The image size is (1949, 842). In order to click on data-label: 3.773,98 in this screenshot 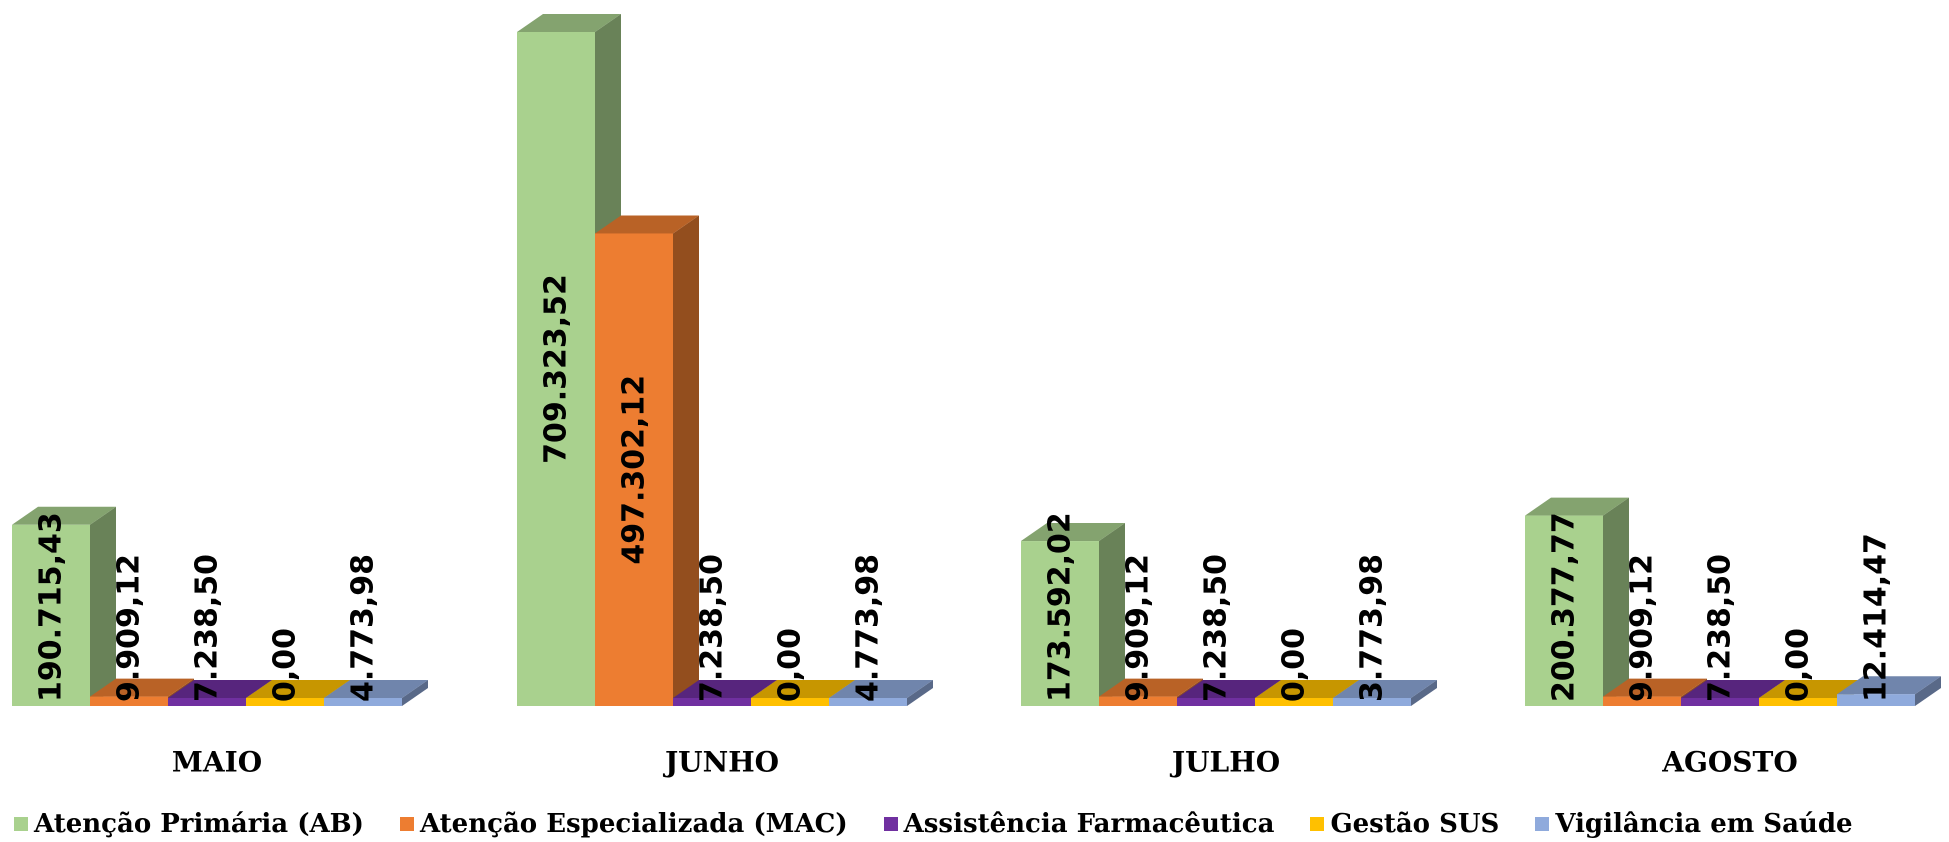, I will do `click(1372, 628)`.